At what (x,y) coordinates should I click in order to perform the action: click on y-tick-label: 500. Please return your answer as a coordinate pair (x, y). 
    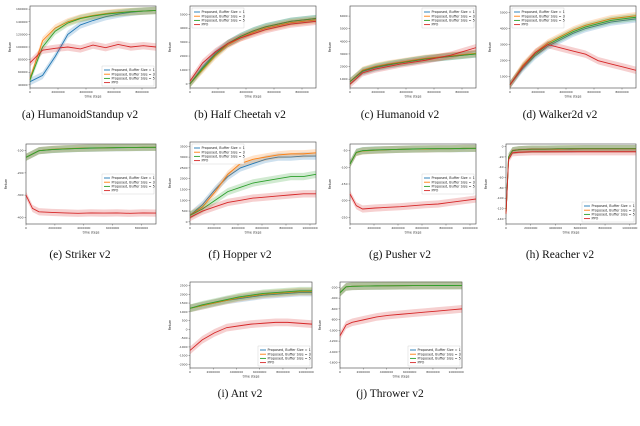
    Looking at the image, I should click on (185, 211).